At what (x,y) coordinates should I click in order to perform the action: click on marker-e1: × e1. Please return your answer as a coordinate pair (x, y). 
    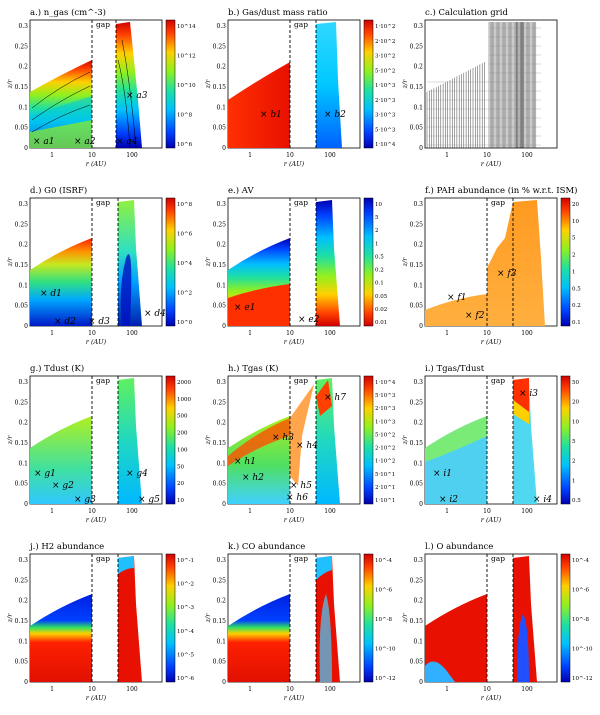
    Looking at the image, I should click on (244, 308).